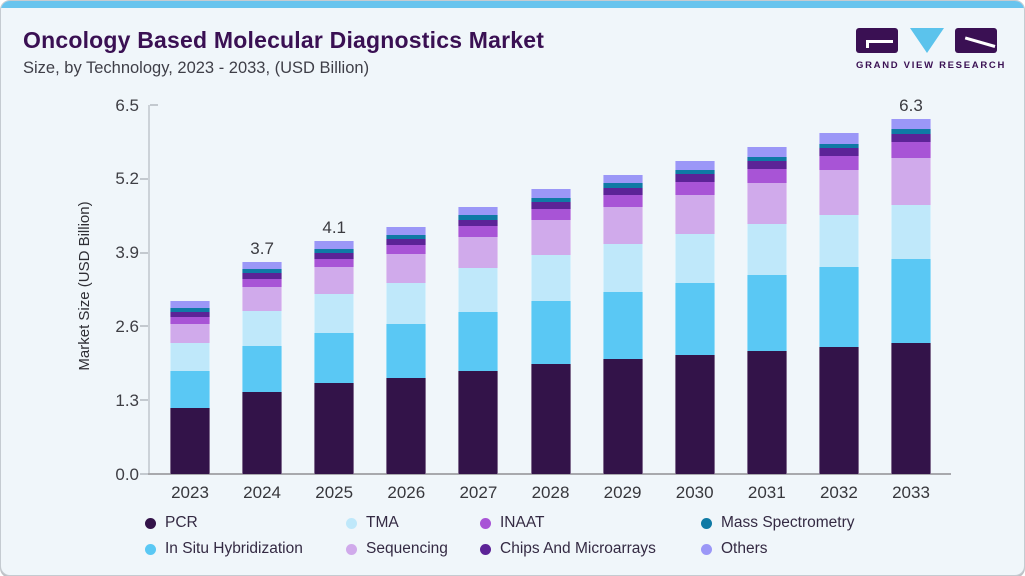  I want to click on legend-item-chips-and-microarrays: Chips And Microarrays, so click(568, 549).